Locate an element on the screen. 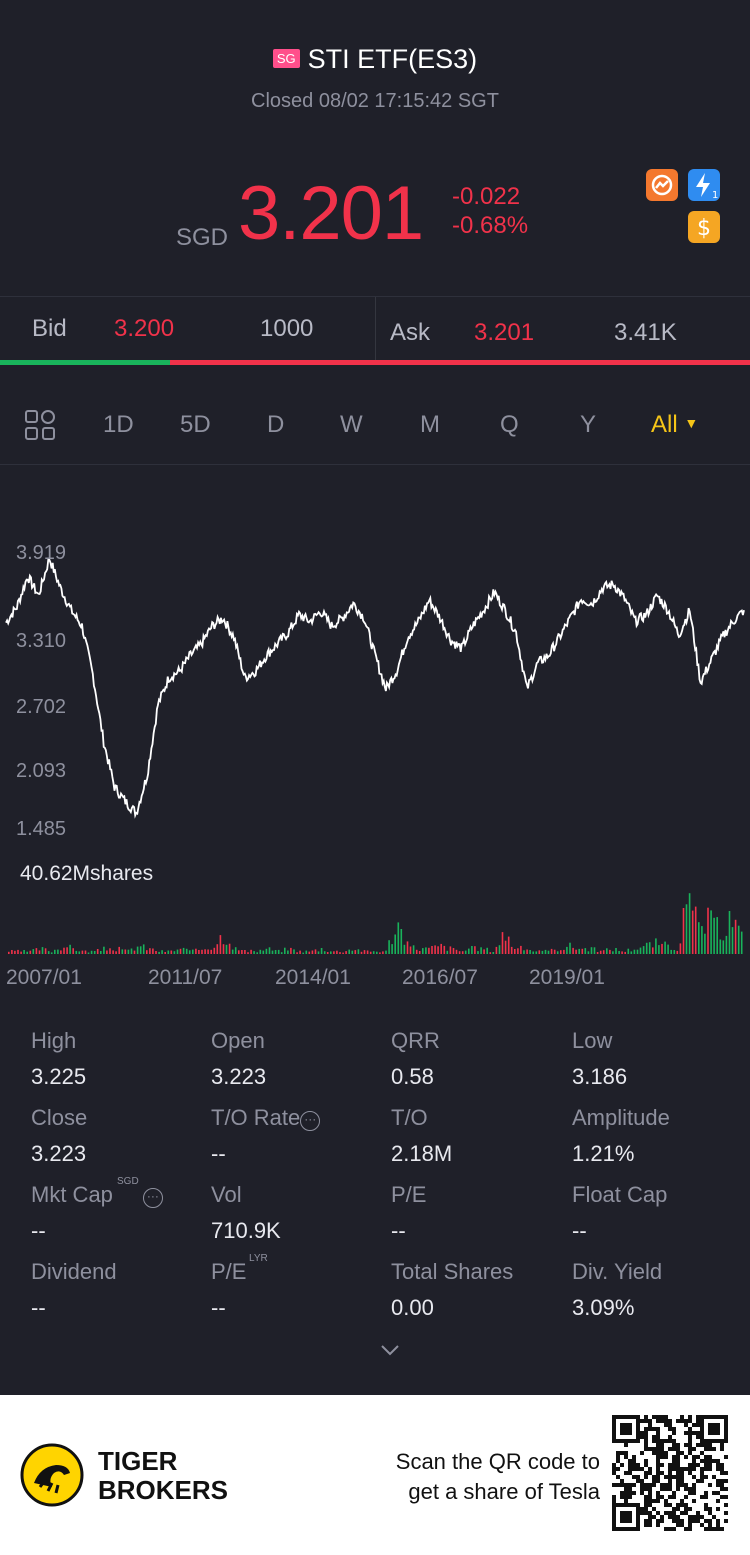  stat-label: QRR is located at coordinates (415, 1040).